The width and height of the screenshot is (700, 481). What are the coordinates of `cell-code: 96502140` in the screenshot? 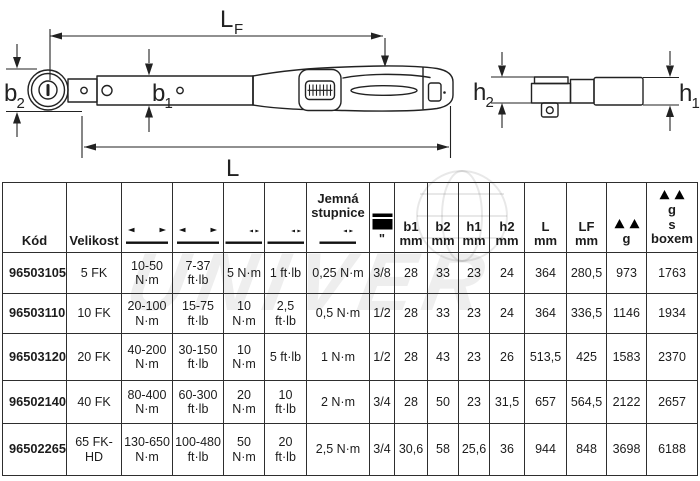 It's located at (34, 402).